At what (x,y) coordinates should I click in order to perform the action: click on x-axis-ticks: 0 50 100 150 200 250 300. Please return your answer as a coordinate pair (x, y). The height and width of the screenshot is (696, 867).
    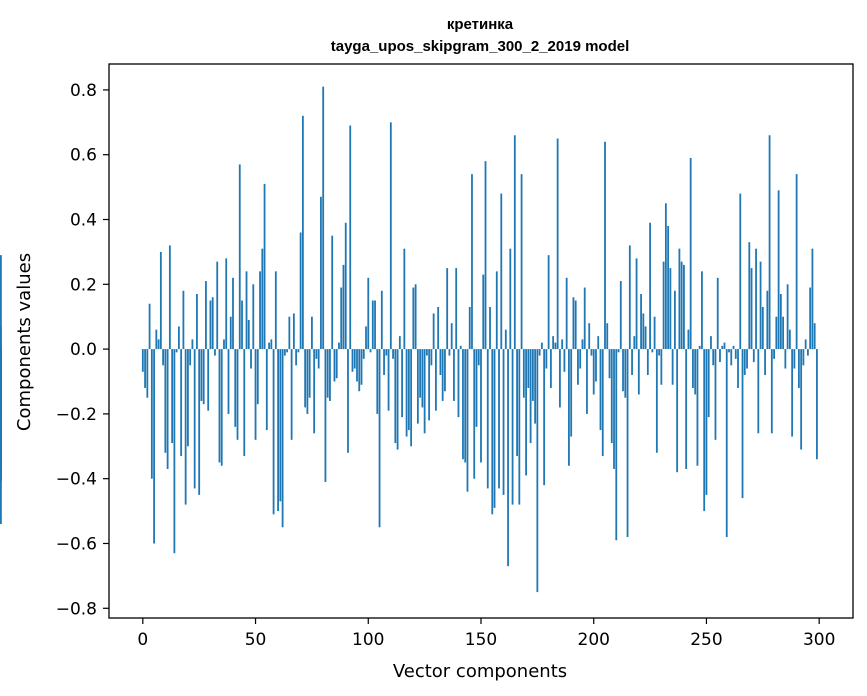
    Looking at the image, I should click on (486, 634).